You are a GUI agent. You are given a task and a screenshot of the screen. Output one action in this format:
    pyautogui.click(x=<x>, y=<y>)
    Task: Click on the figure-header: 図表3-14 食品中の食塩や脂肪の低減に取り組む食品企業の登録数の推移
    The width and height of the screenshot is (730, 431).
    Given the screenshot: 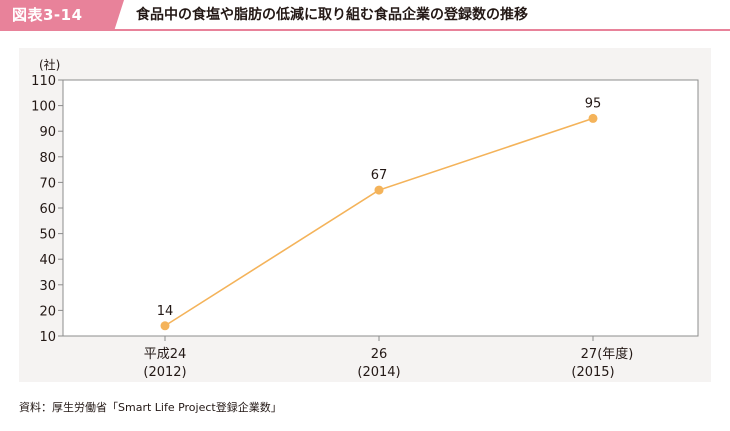 What is the action you would take?
    pyautogui.click(x=365, y=15)
    